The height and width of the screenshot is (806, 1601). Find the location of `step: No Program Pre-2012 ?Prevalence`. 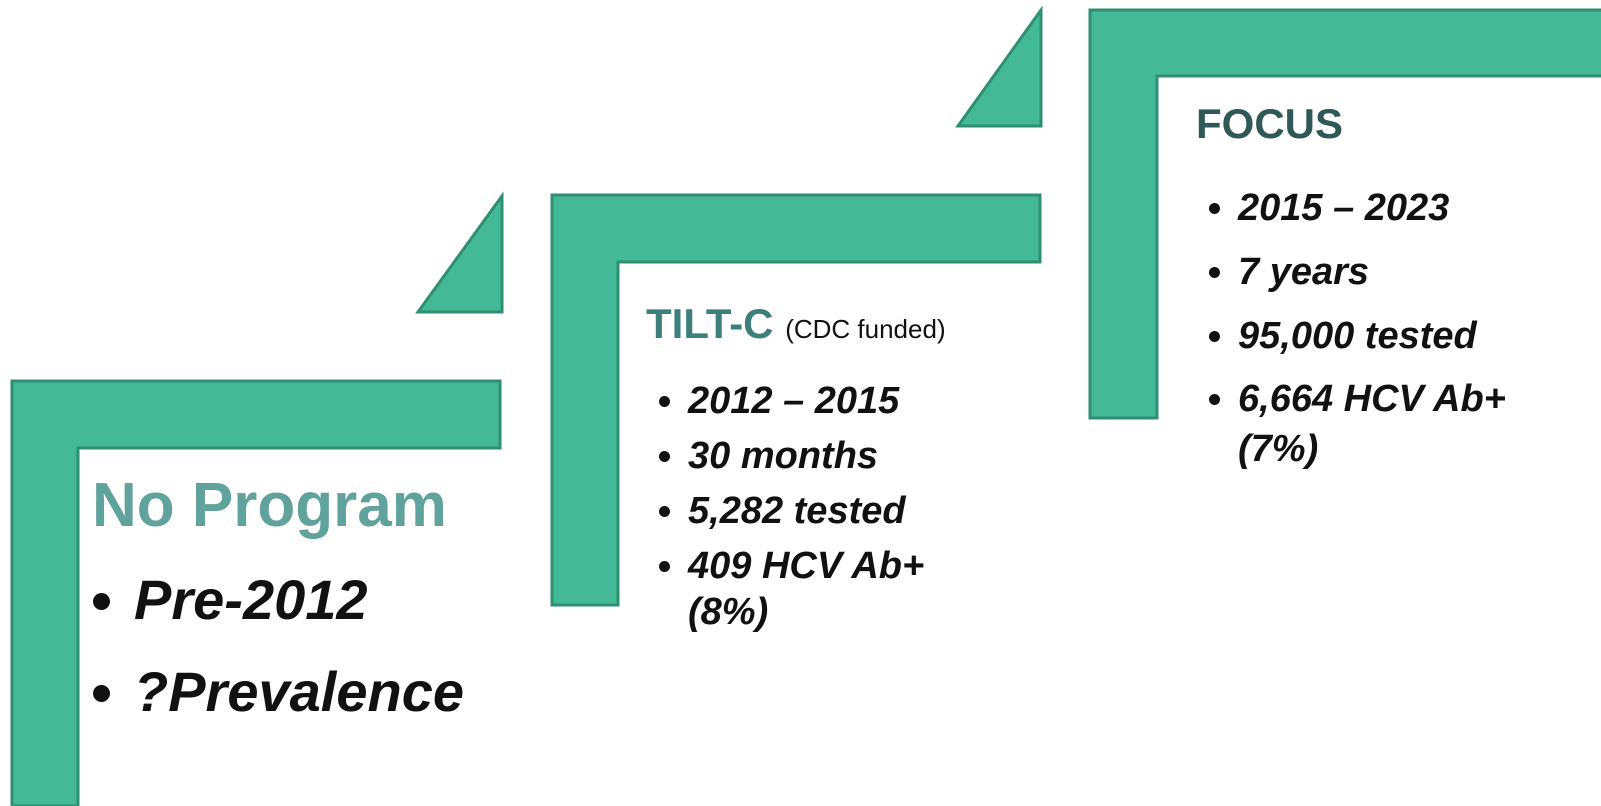

step: No Program Pre-2012 ?Prevalence is located at coordinates (323, 597).